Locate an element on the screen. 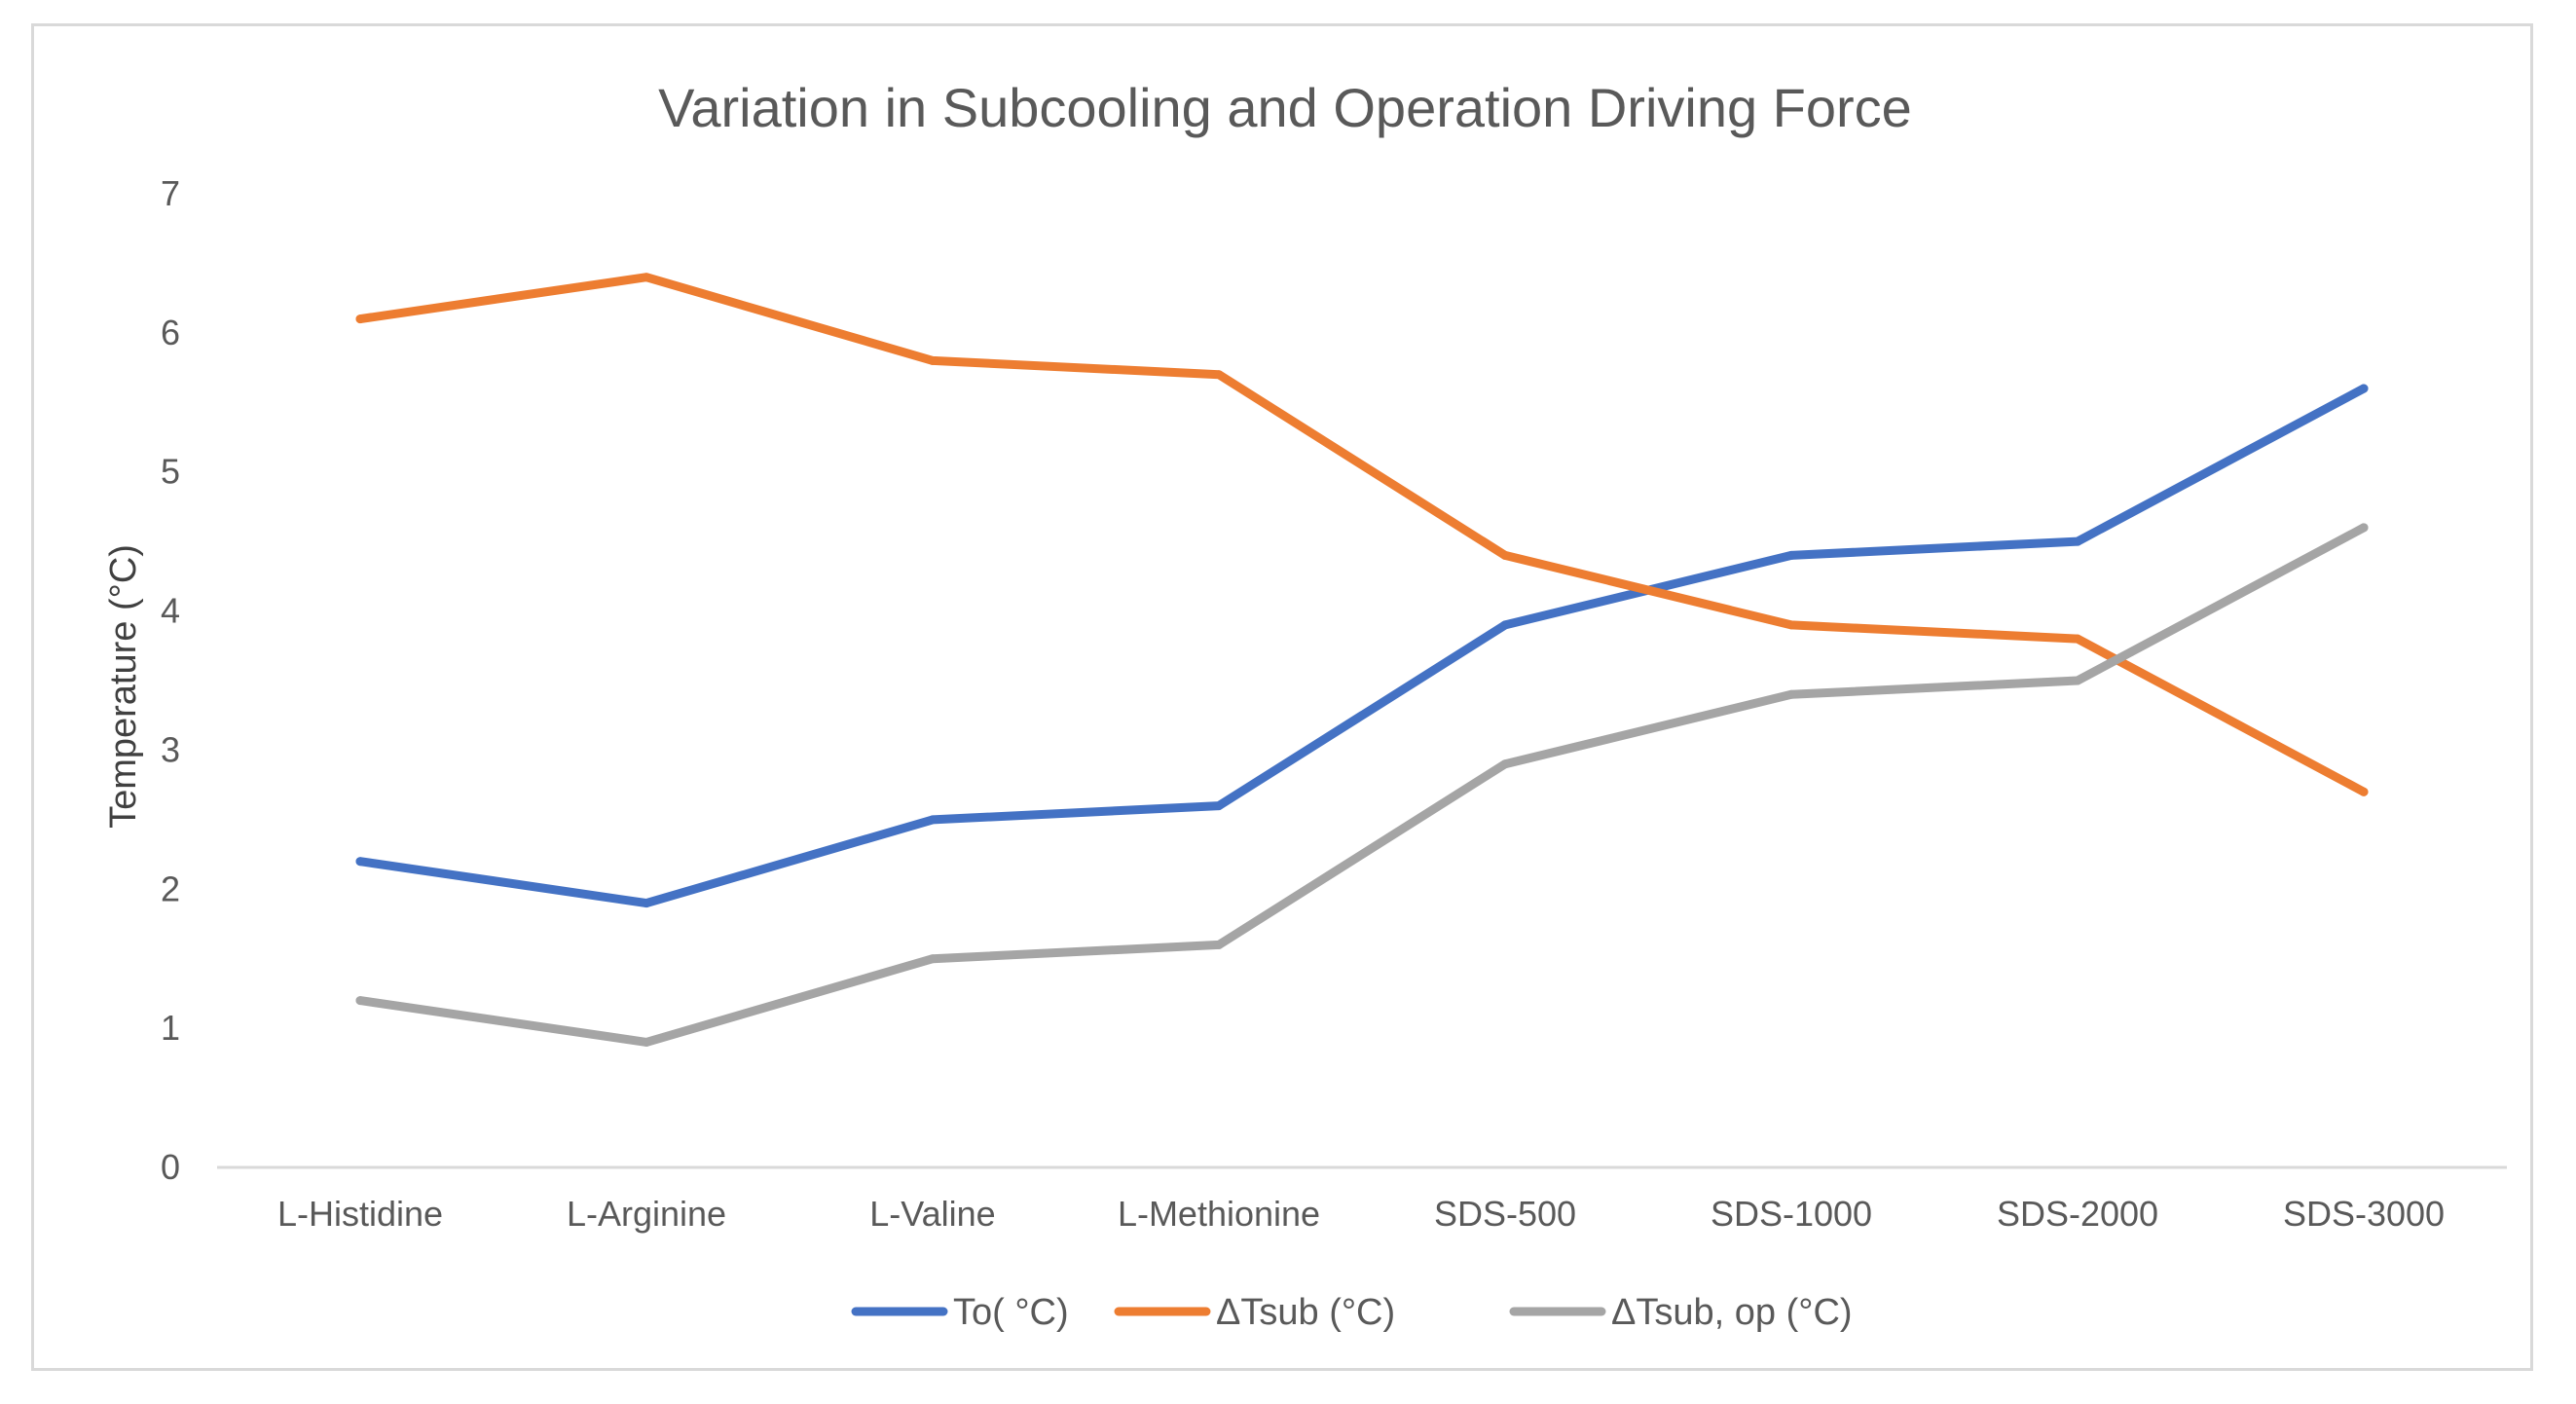 This screenshot has height=1404, width=2576. y-axis-title: Temperature (°C) is located at coordinates (123, 687).